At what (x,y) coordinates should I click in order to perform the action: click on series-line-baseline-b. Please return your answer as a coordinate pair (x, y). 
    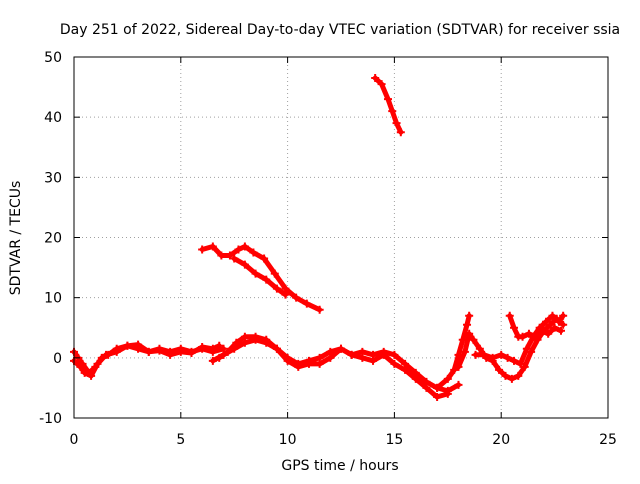
    Looking at the image, I should click on (146, 360).